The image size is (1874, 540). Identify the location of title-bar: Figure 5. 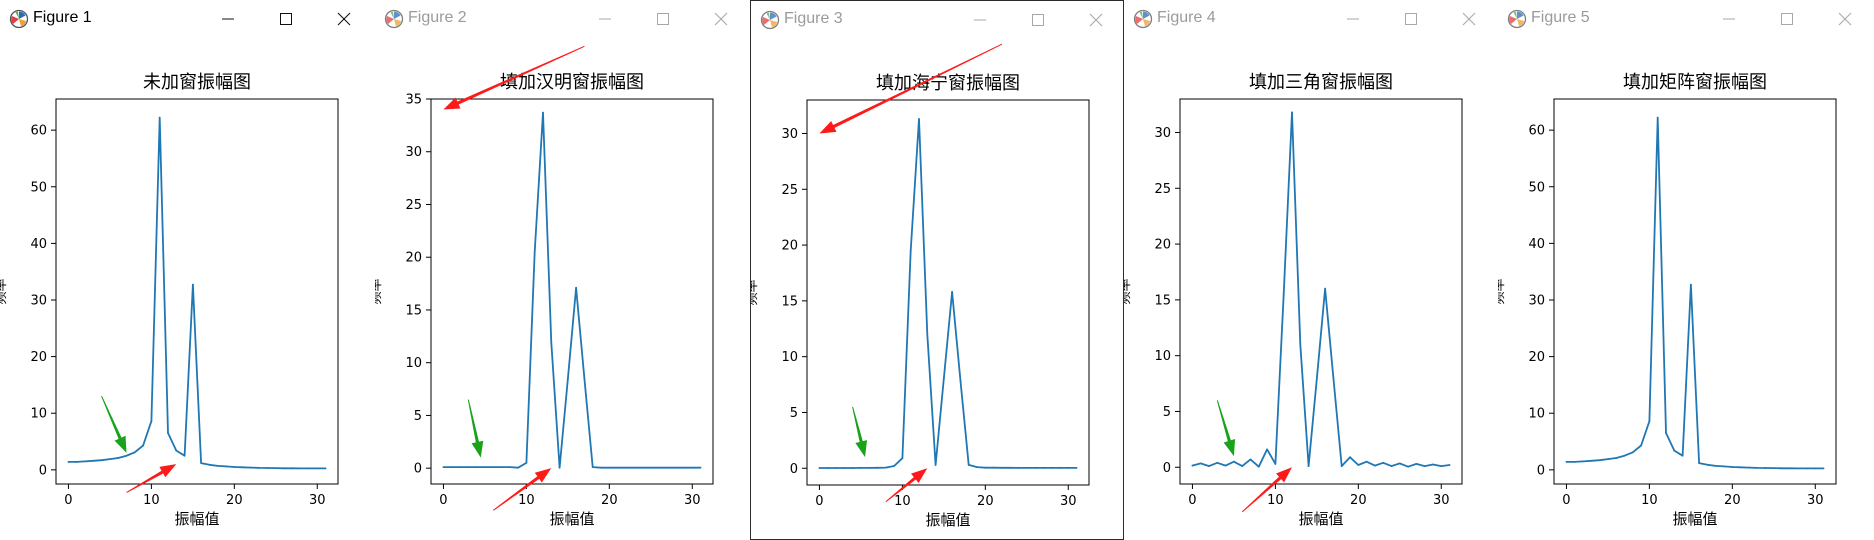
(1686, 19).